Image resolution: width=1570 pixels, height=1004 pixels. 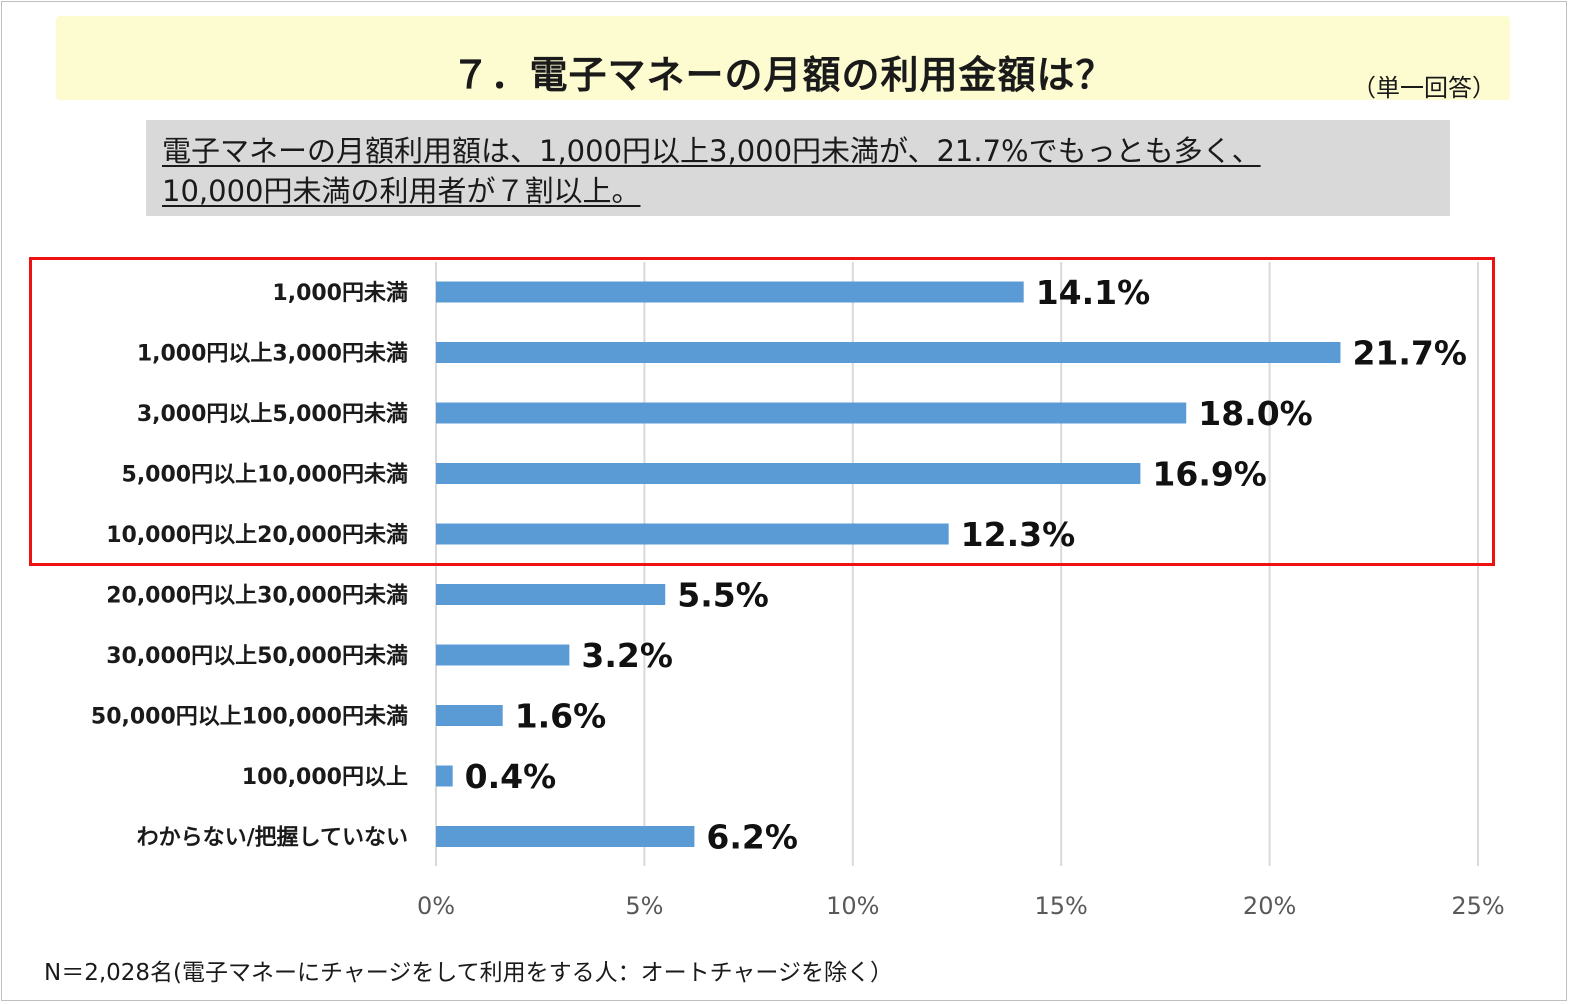 I want to click on x-tick-label: 25%, so click(x=1477, y=906).